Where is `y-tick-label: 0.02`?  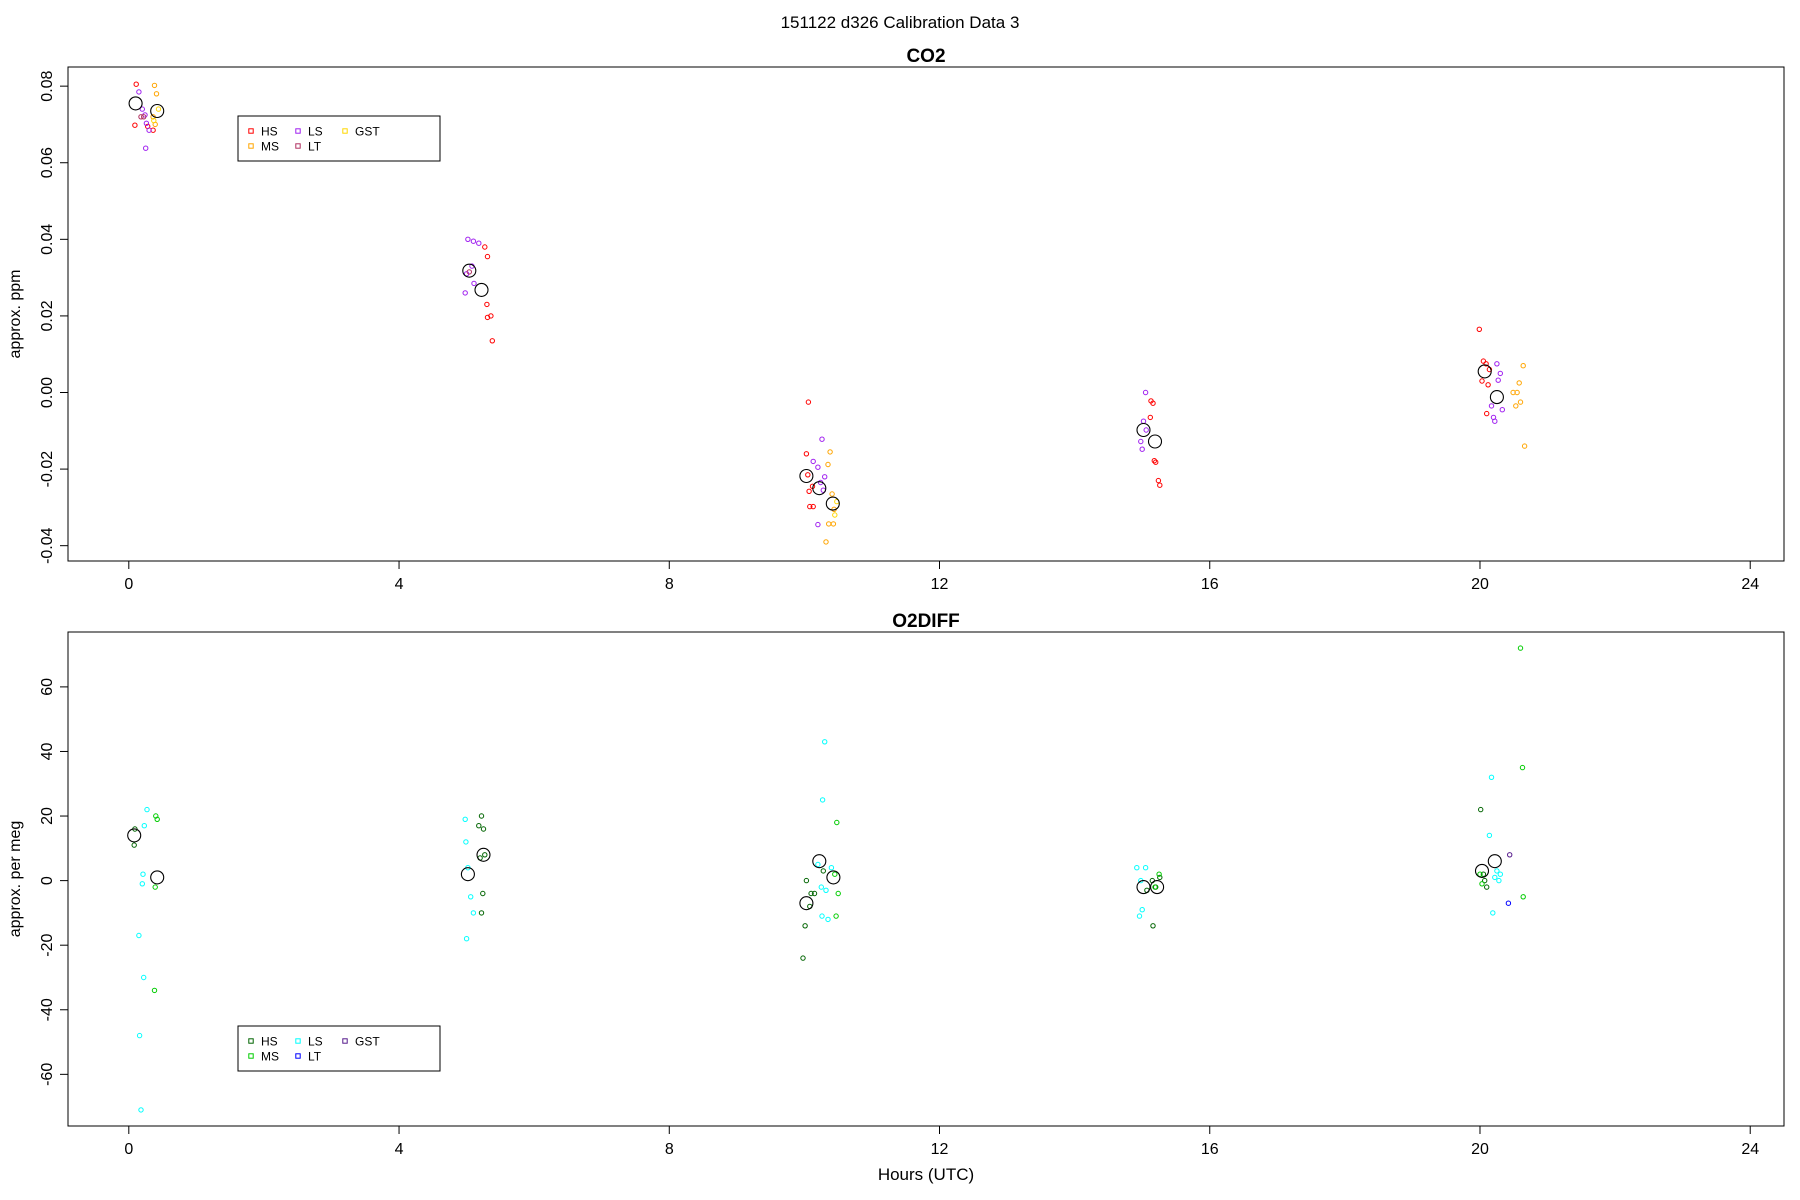
y-tick-label: 0.02 is located at coordinates (47, 315).